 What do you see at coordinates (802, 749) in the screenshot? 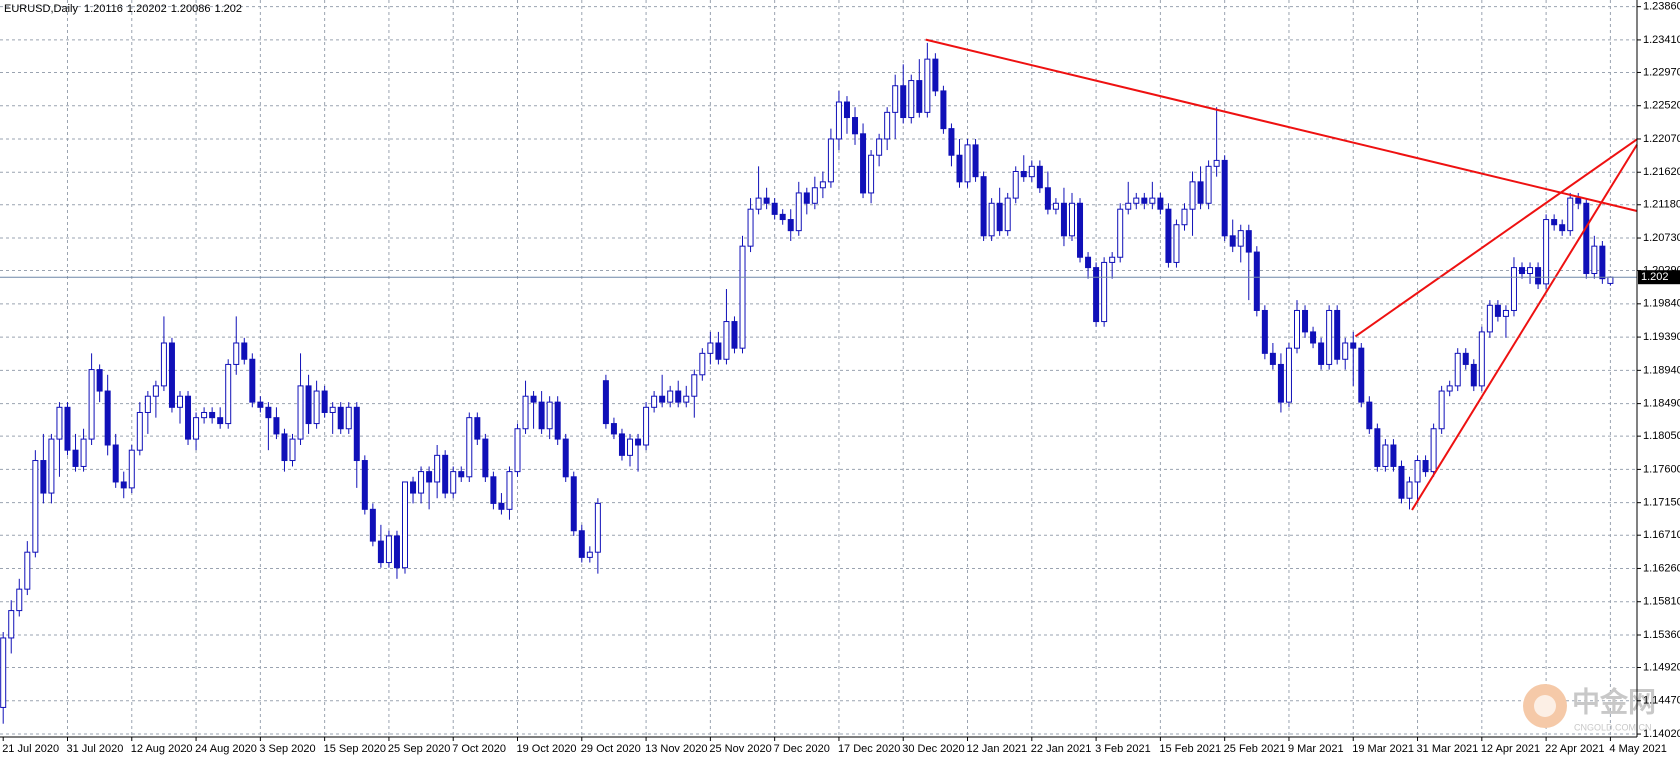
I see `x-tick-label: 7 Dec 2020` at bounding box center [802, 749].